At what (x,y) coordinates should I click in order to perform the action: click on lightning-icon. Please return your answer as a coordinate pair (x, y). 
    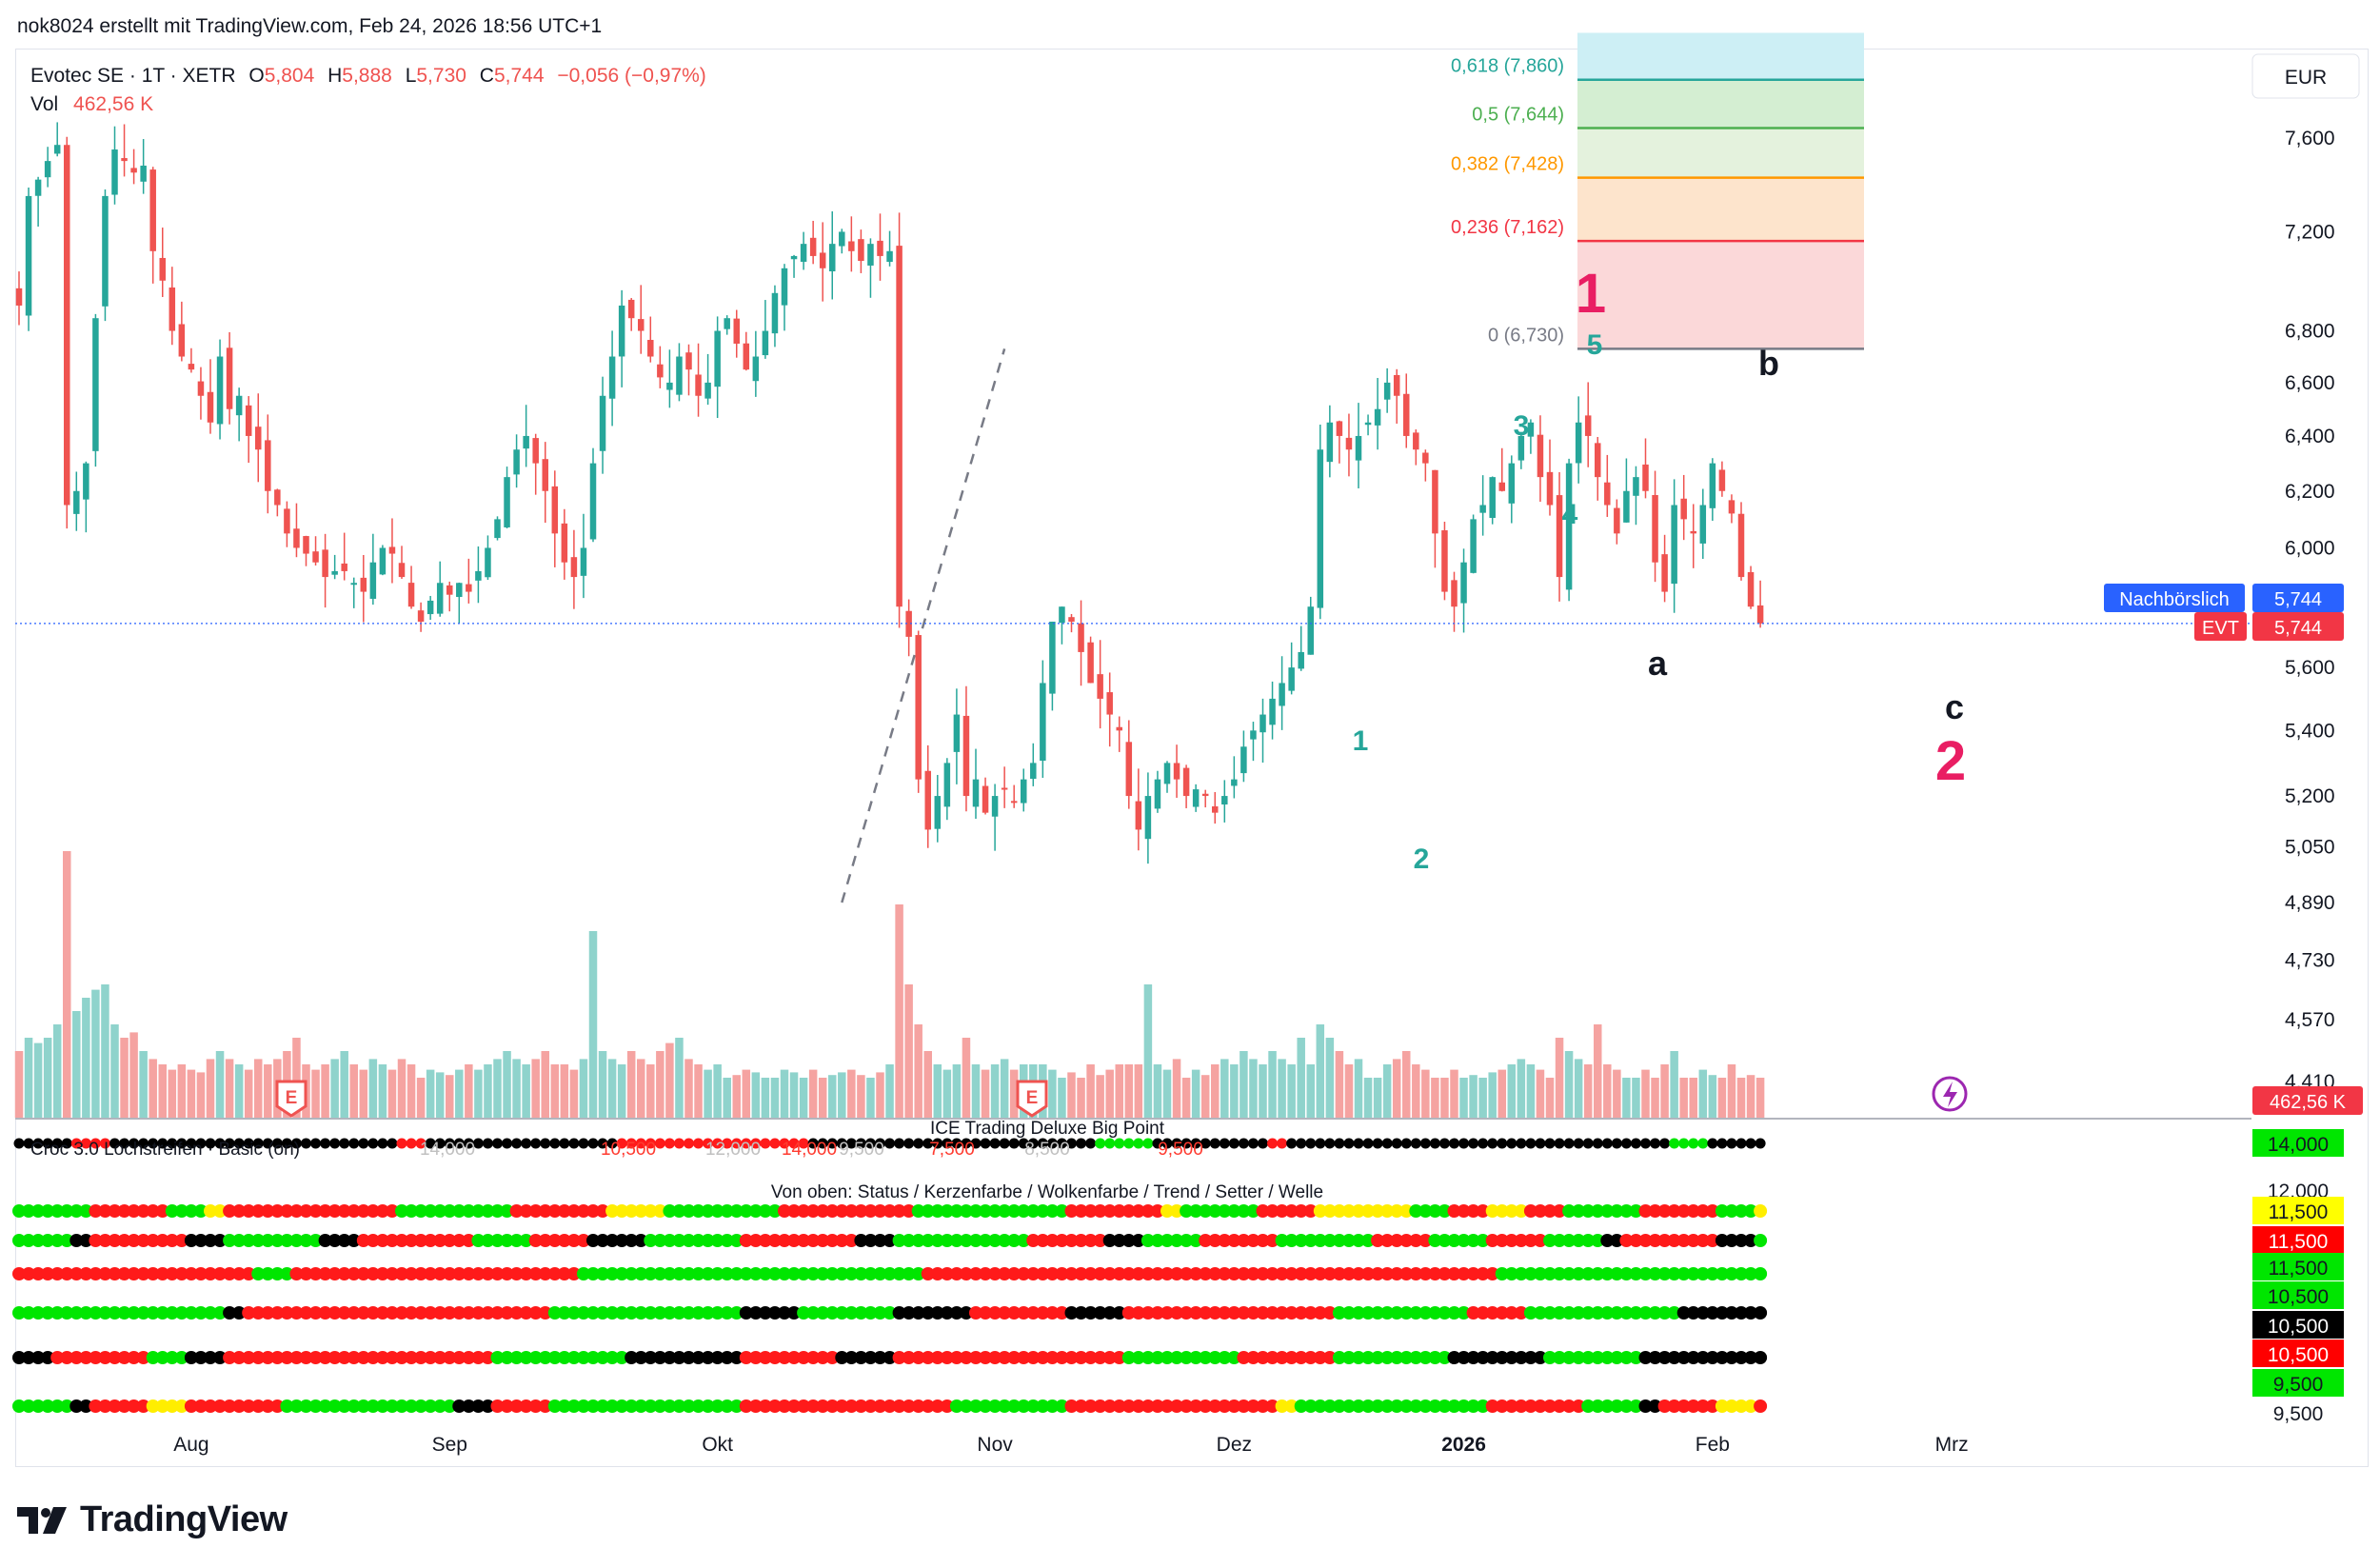
    Looking at the image, I should click on (1950, 1094).